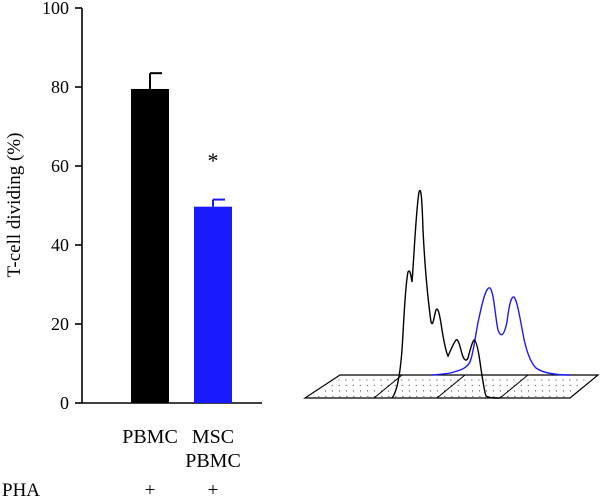 Image resolution: width=600 pixels, height=498 pixels. What do you see at coordinates (60, 87) in the screenshot?
I see `y-tick-label: 80` at bounding box center [60, 87].